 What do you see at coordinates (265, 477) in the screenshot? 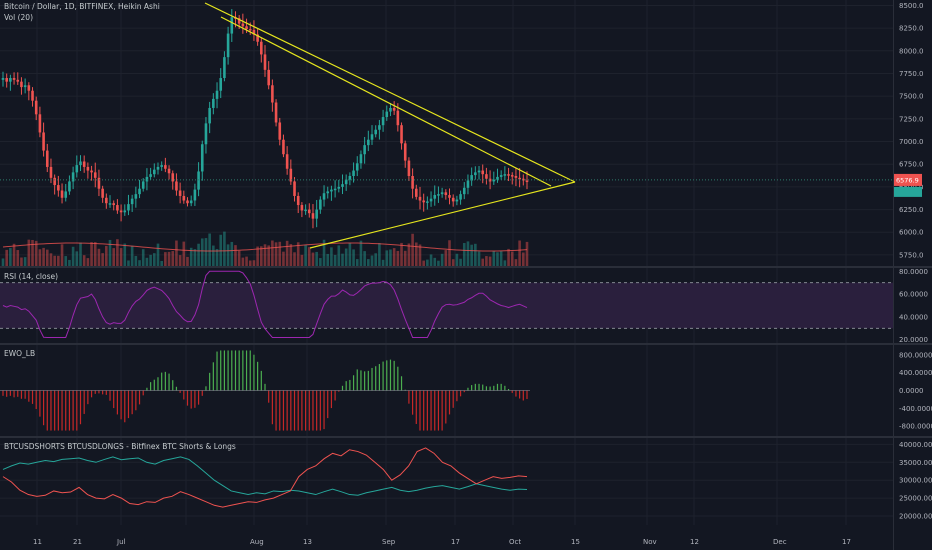
I see `shorts-line` at bounding box center [265, 477].